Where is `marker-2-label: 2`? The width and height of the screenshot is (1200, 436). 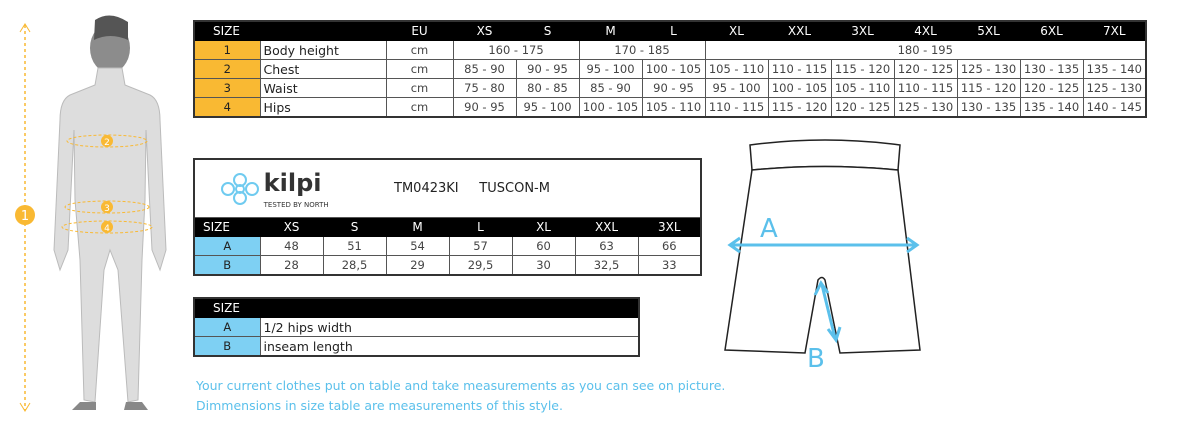
marker-2-label: 2 is located at coordinates (107, 143).